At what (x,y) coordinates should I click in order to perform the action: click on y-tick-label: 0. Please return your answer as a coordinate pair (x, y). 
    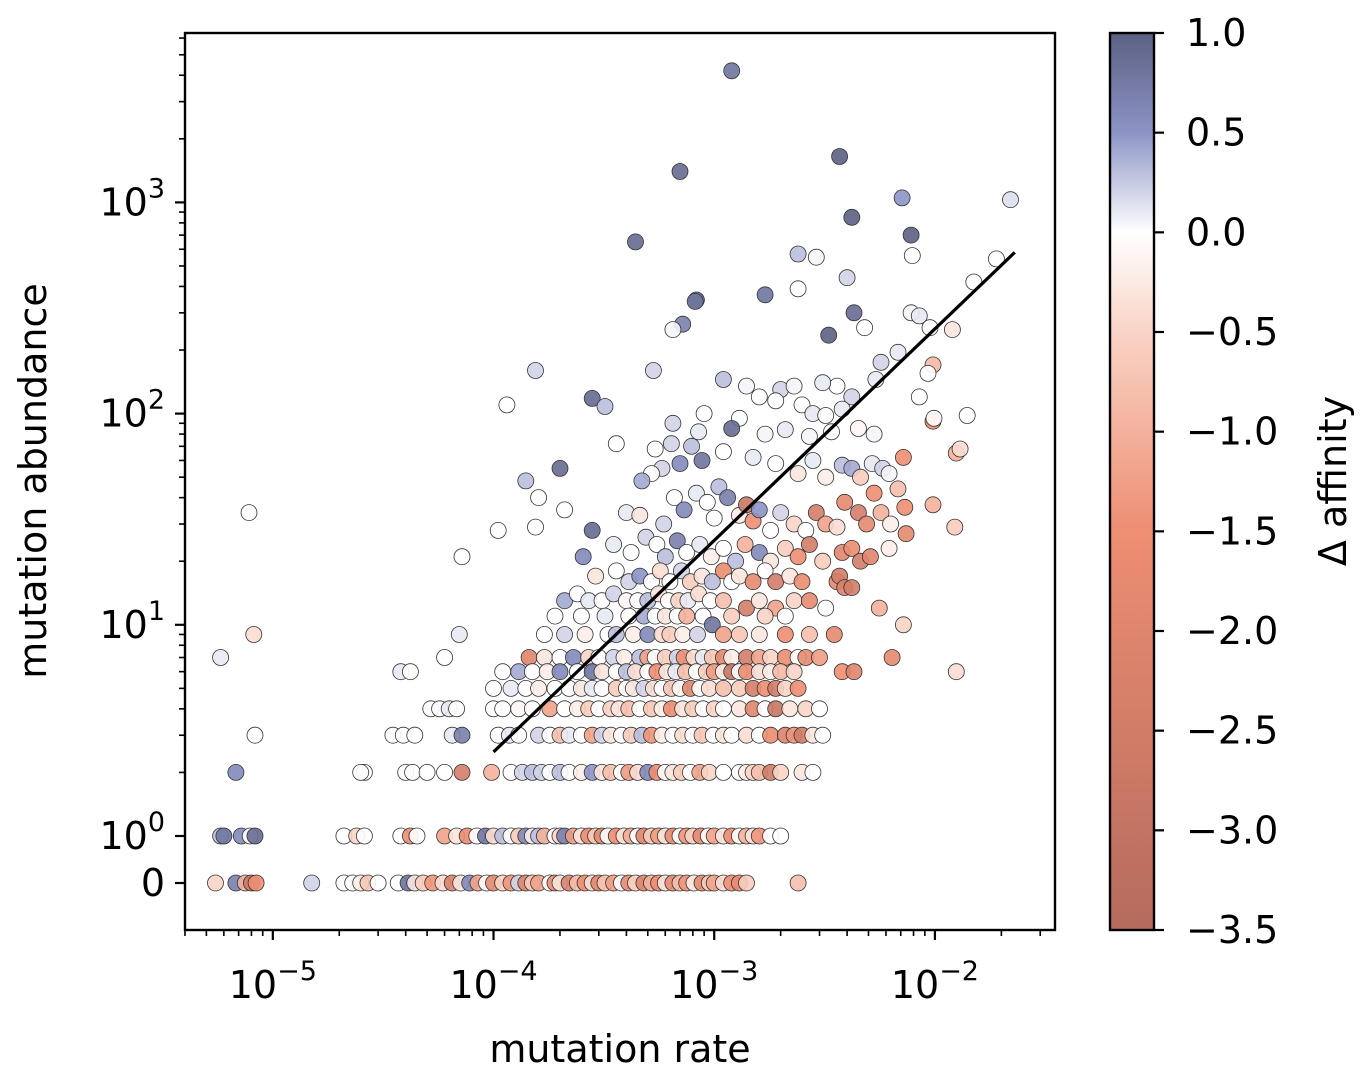
    Looking at the image, I should click on (153, 883).